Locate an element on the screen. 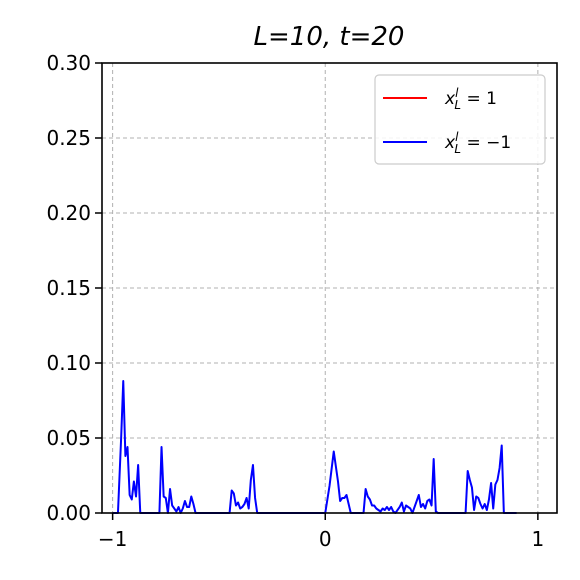  legend: xl L = 1 xl L = −1 is located at coordinates (460, 119).